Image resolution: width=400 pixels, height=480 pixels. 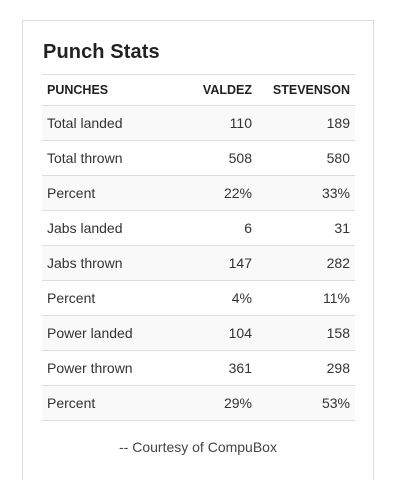 What do you see at coordinates (306, 333) in the screenshot?
I see `stevenson-value: 158` at bounding box center [306, 333].